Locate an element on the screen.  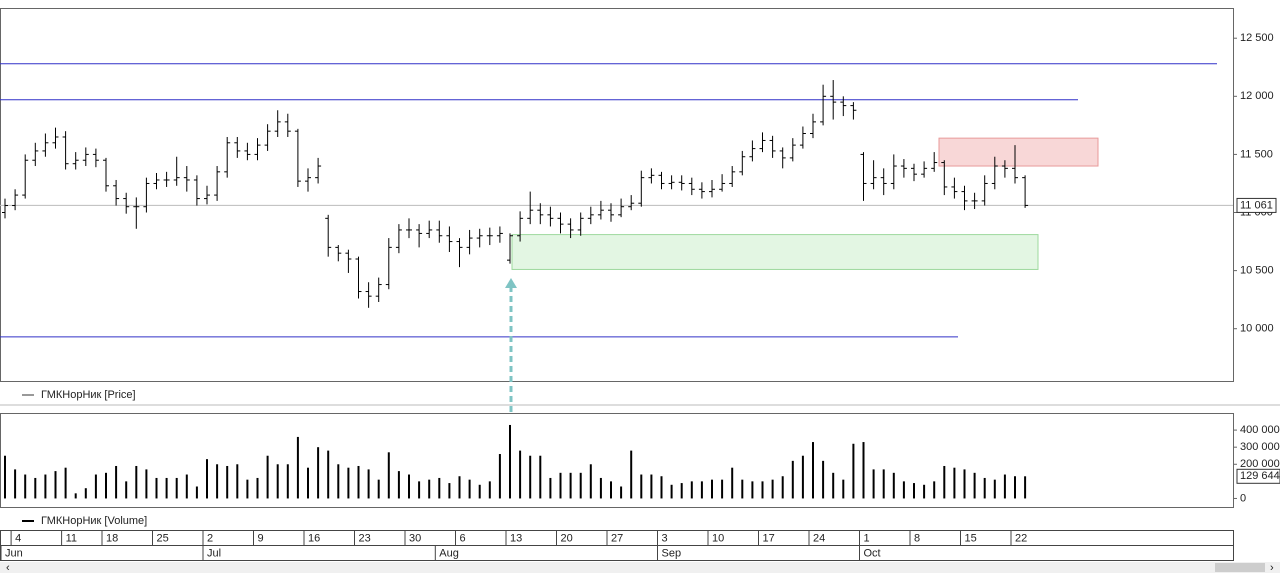
week-label: 6 is located at coordinates (463, 538).